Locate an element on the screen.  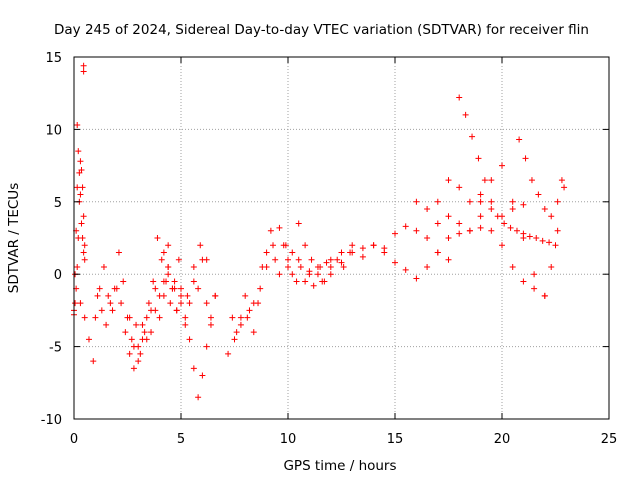
series-mid-cluster is located at coordinates (189, 285).